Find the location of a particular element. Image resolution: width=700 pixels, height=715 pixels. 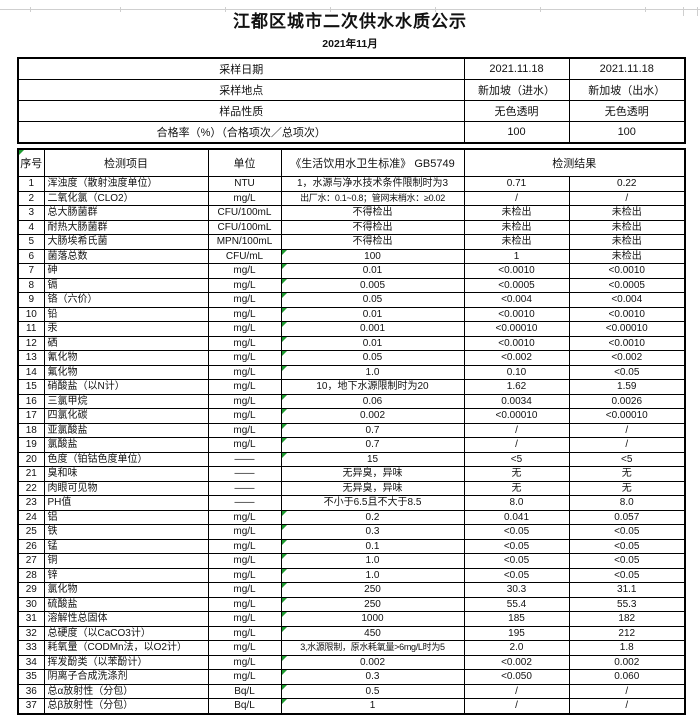

table-row: 11 汞 mg/L 0.001 <0.00010 <0.00010 is located at coordinates (351, 329).